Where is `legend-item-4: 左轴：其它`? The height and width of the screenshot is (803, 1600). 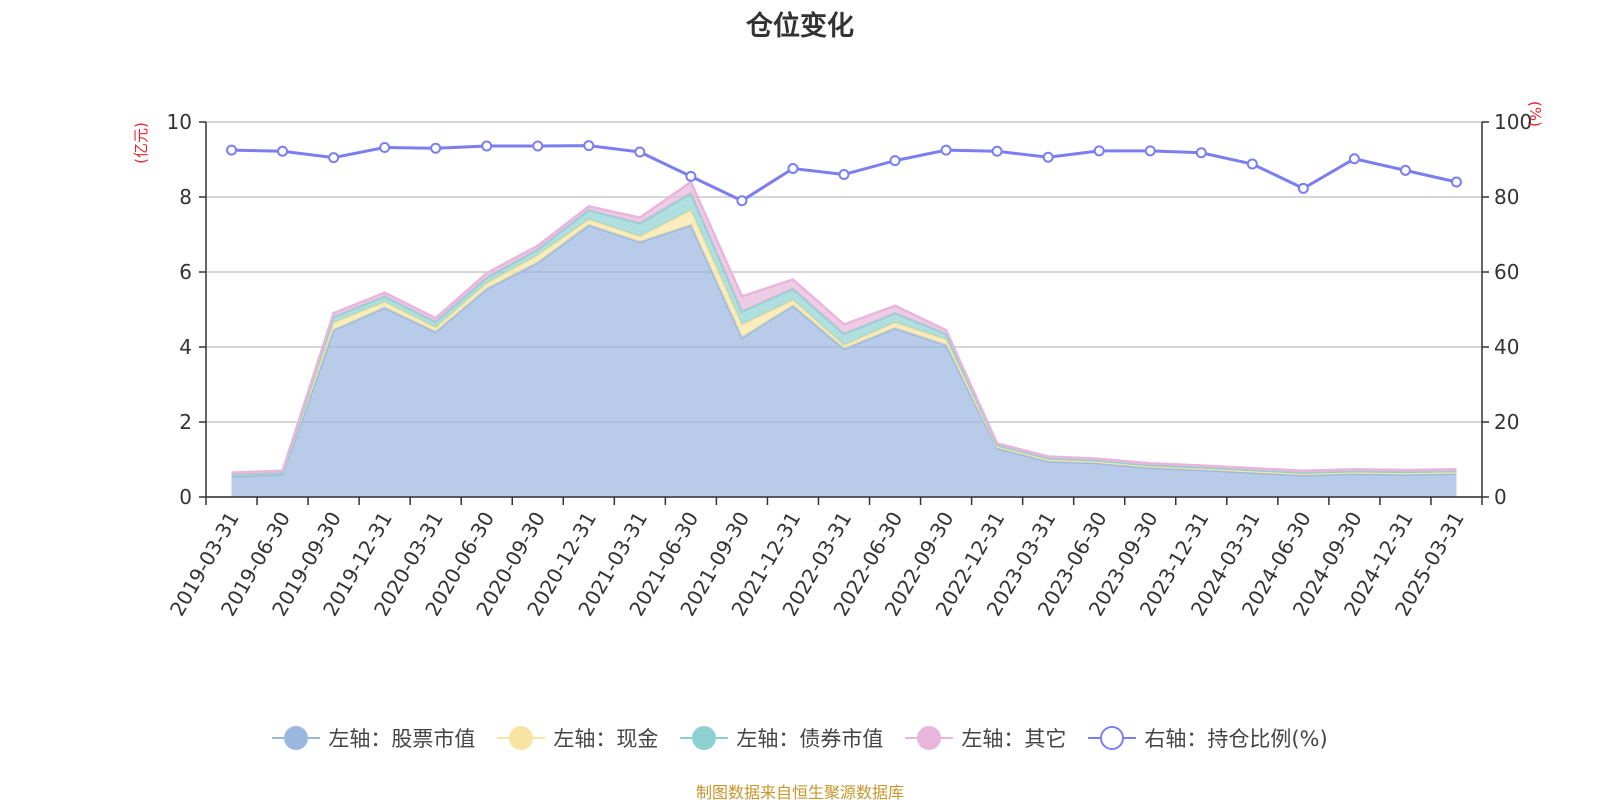
legend-item-4: 左轴：其它 is located at coordinates (985, 738).